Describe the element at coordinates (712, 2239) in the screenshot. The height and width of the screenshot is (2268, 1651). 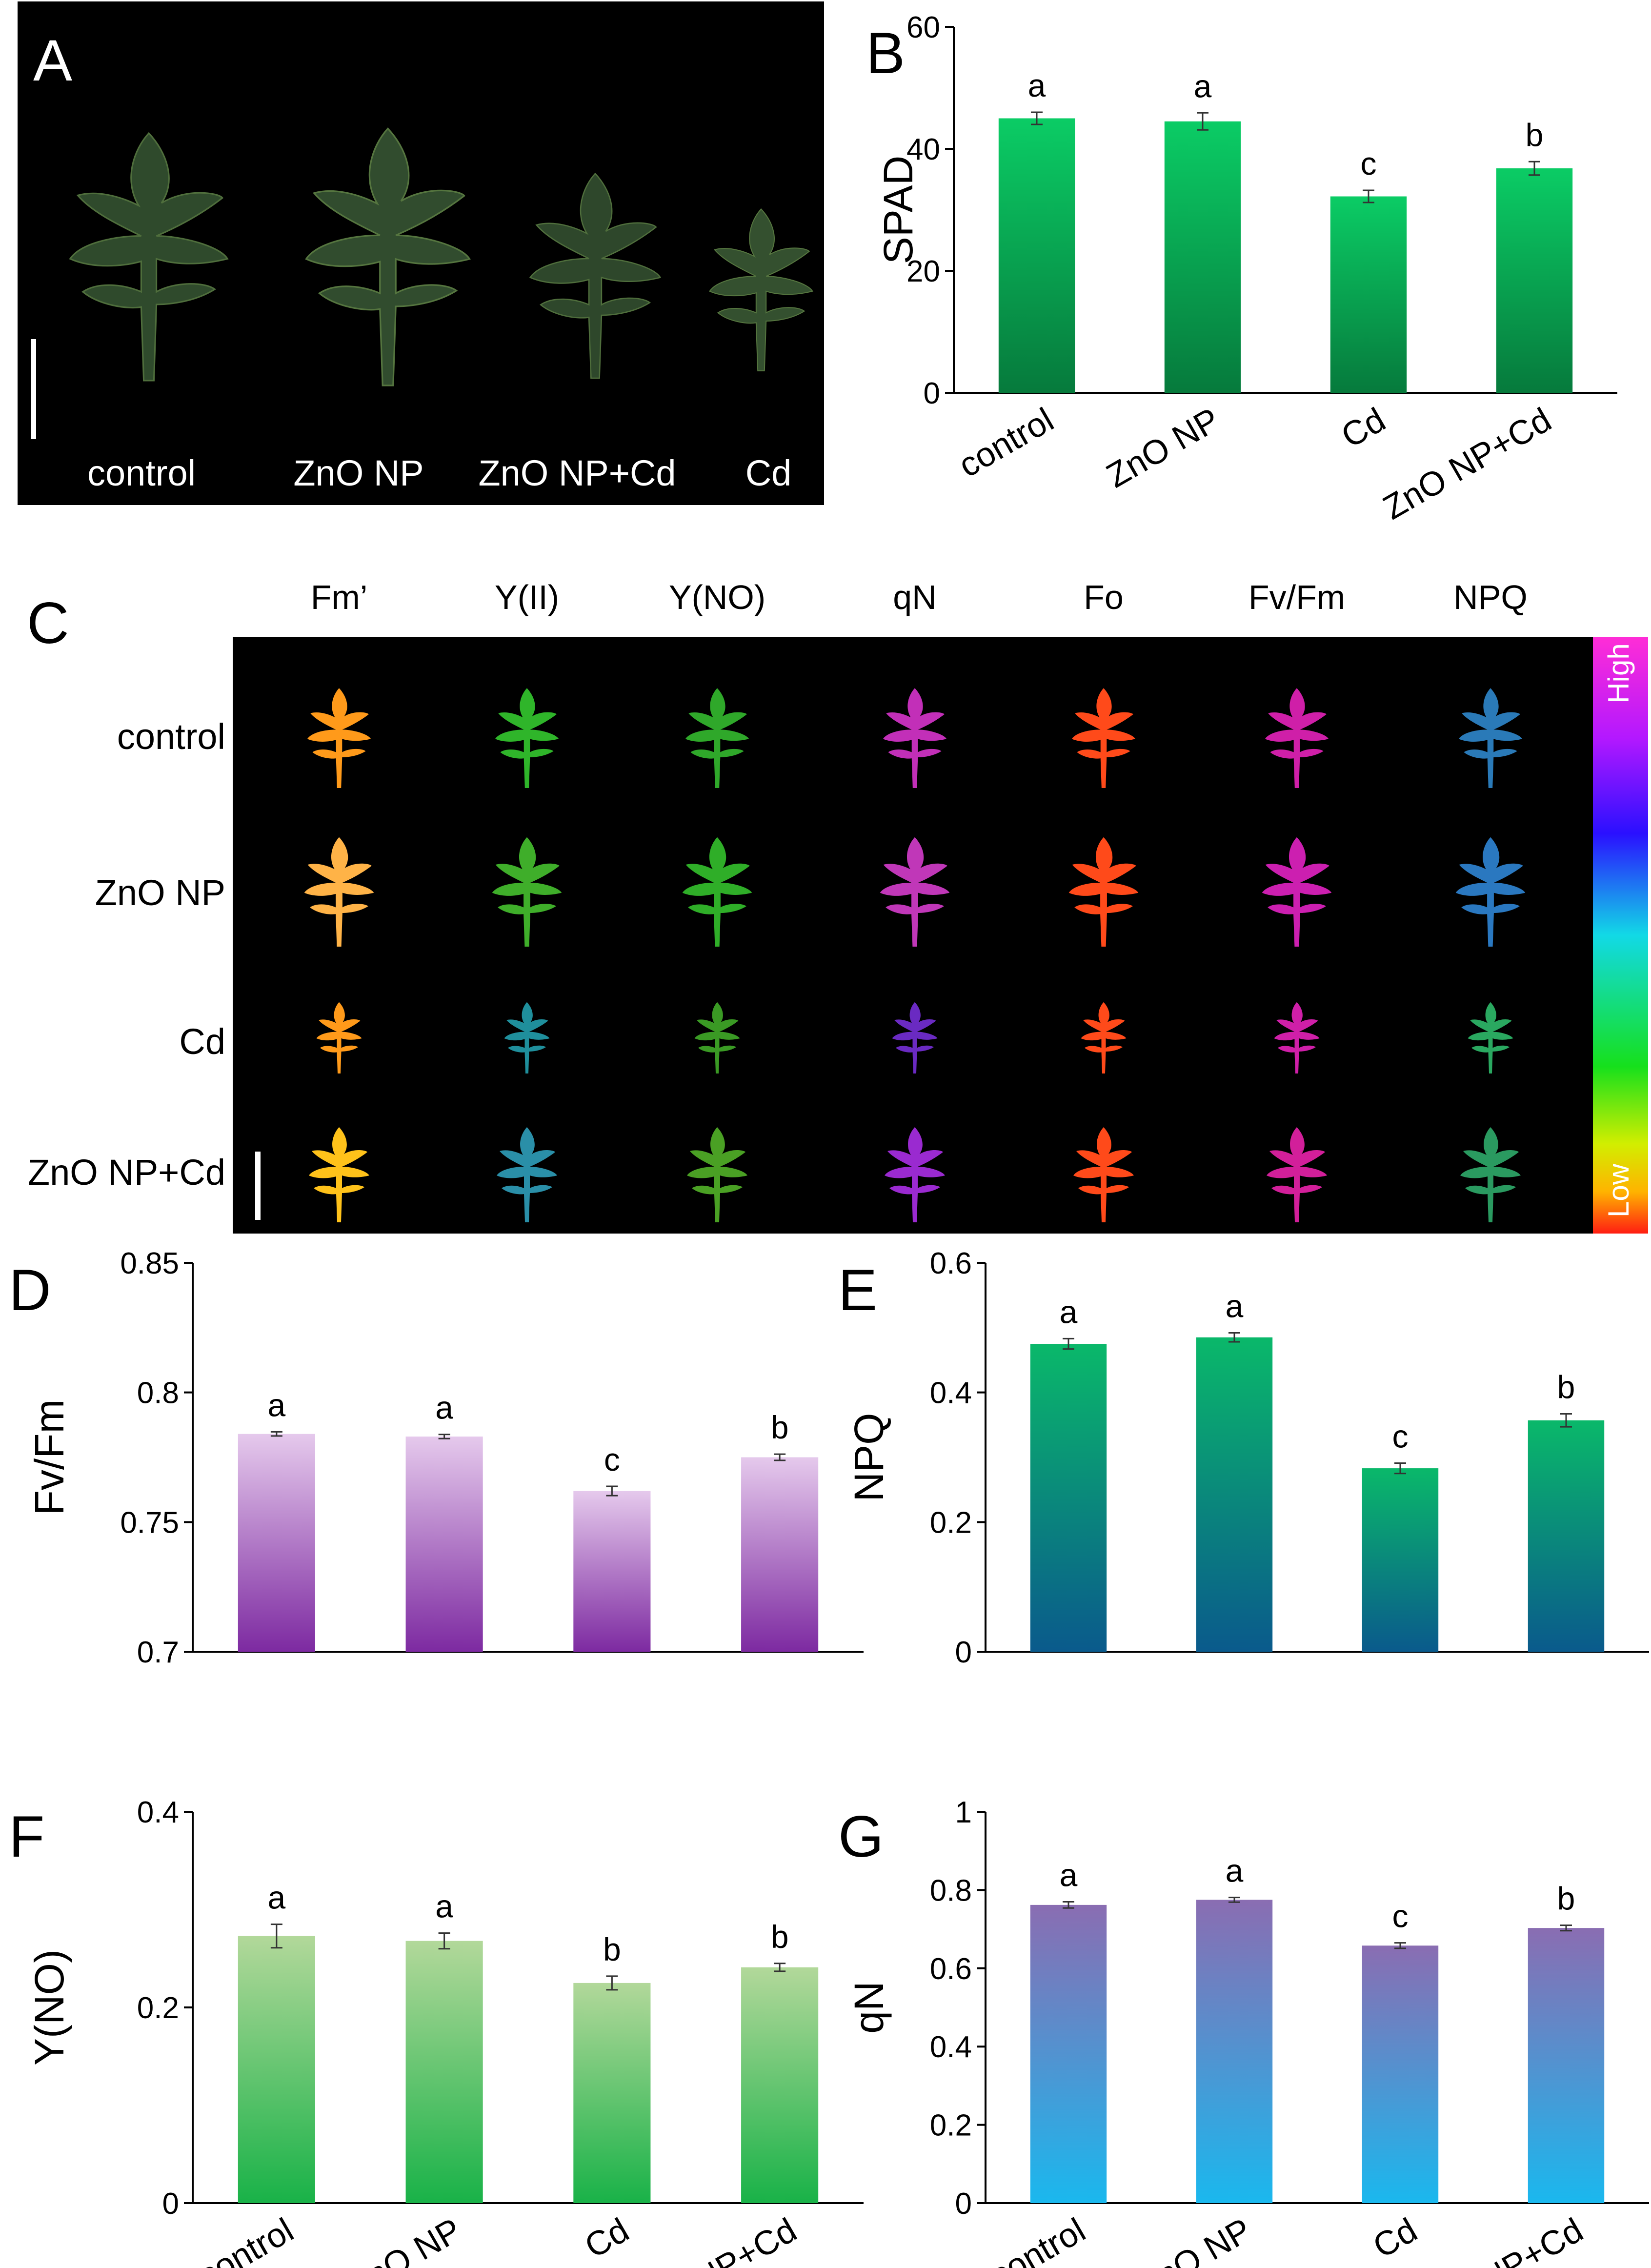
I see `chart-f-category-label: ZnO NP+Cd` at that location.